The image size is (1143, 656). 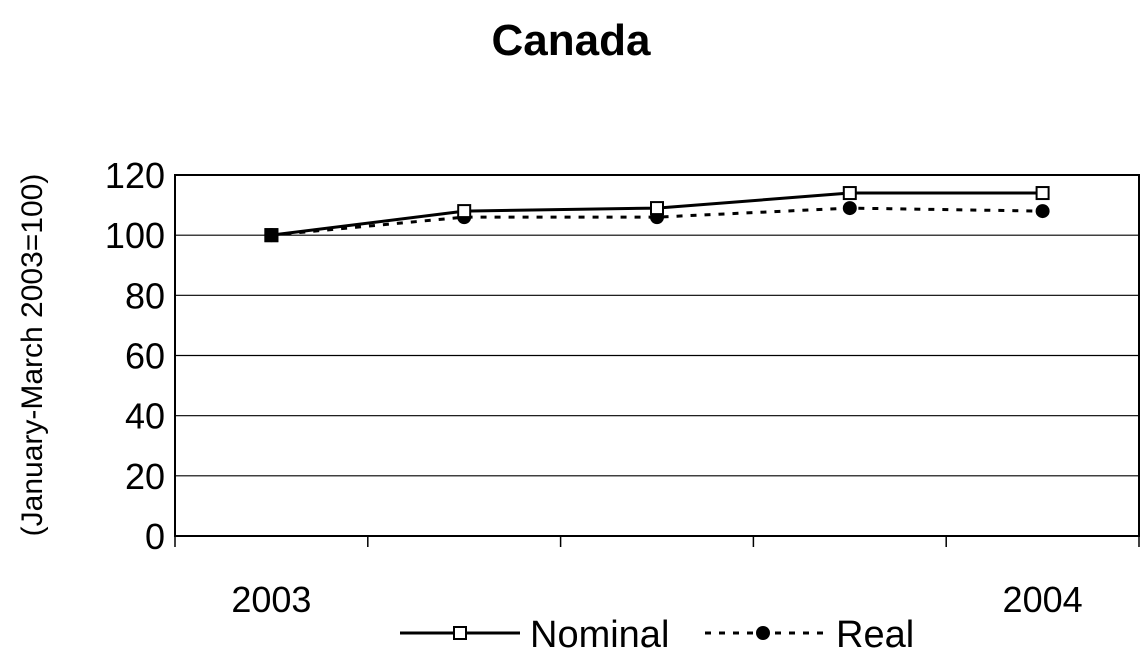 What do you see at coordinates (271, 235) in the screenshot?
I see `data-point-overlap` at bounding box center [271, 235].